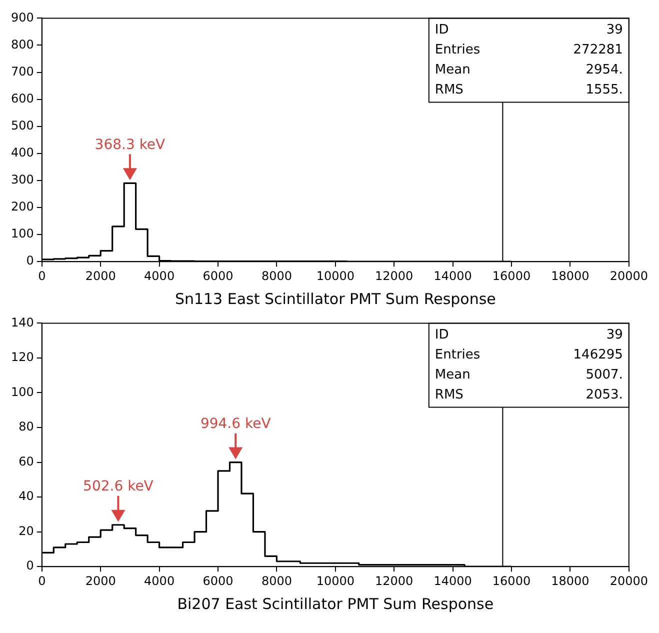  I want to click on annotation: 994.6 keV, so click(236, 424).